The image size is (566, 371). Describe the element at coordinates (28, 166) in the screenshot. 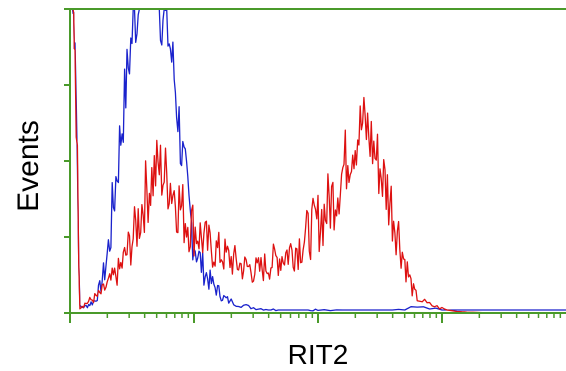

I see `y-axis-title: Events` at that location.